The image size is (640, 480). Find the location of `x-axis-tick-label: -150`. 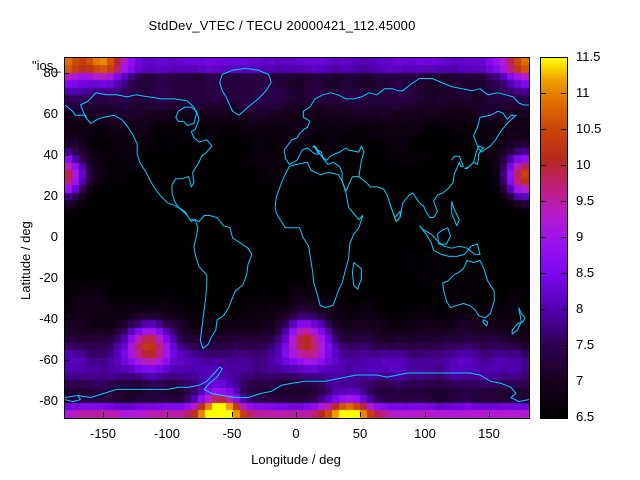

x-axis-tick-label: -150 is located at coordinates (103, 433).